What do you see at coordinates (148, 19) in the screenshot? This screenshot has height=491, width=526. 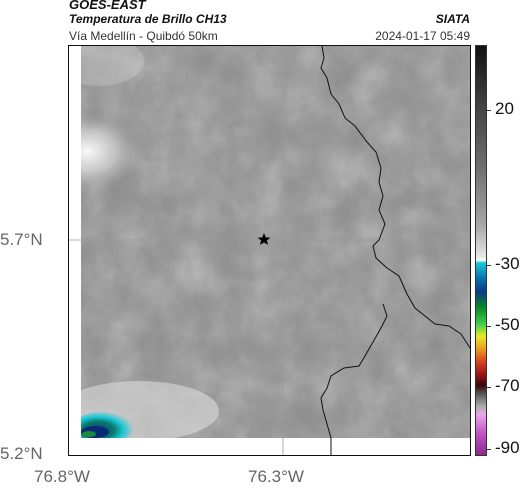 I see `product-title: Temperatura de Brillo CH13` at bounding box center [148, 19].